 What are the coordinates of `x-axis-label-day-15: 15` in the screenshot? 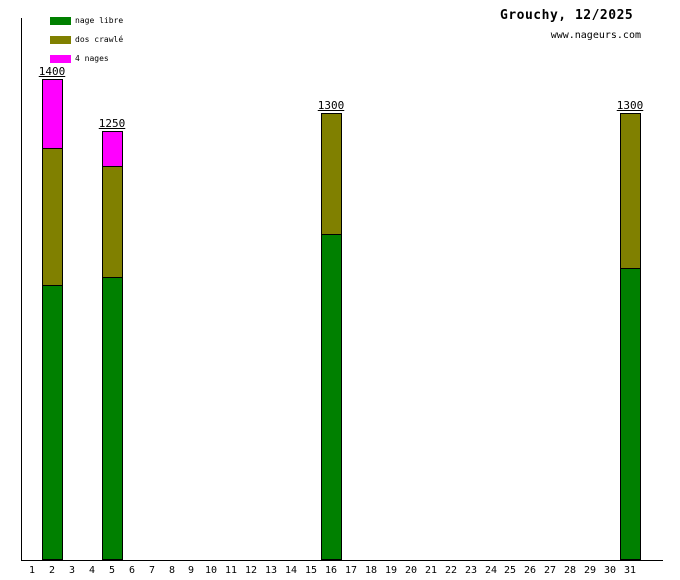 It's located at (311, 570).